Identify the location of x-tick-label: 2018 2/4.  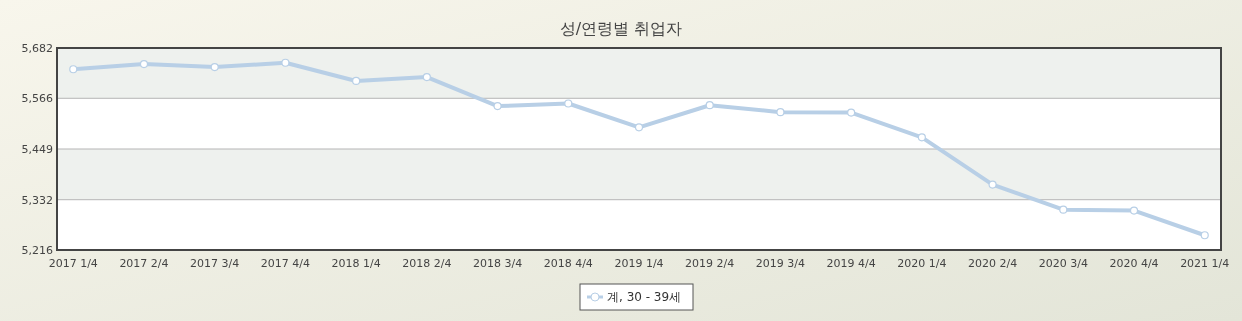
(427, 263).